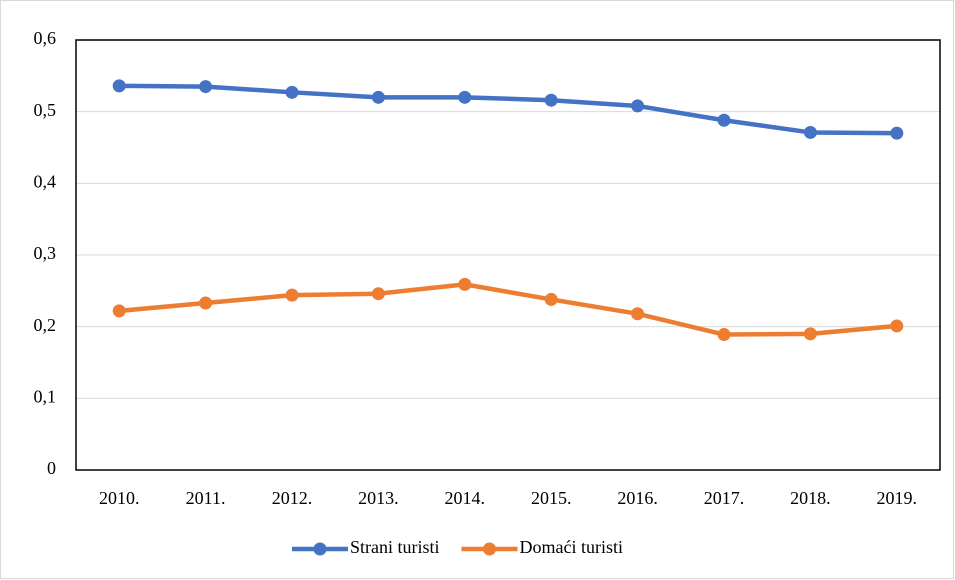  Describe the element at coordinates (45, 181) in the screenshot. I see `y-tick-label: 0,4` at that location.